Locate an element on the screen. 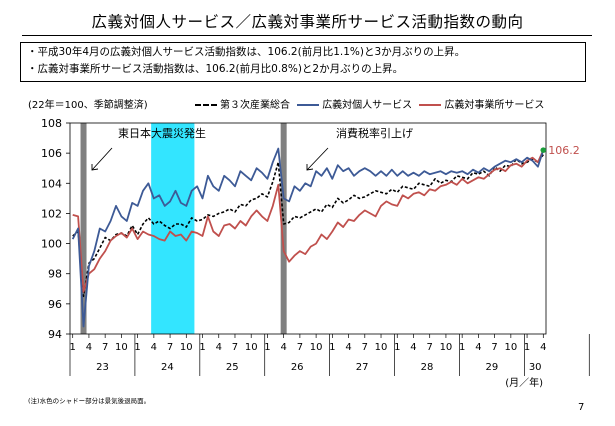 Image resolution: width=615 pixels, height=426 pixels. event-arrowhead-tax is located at coordinates (310, 167).